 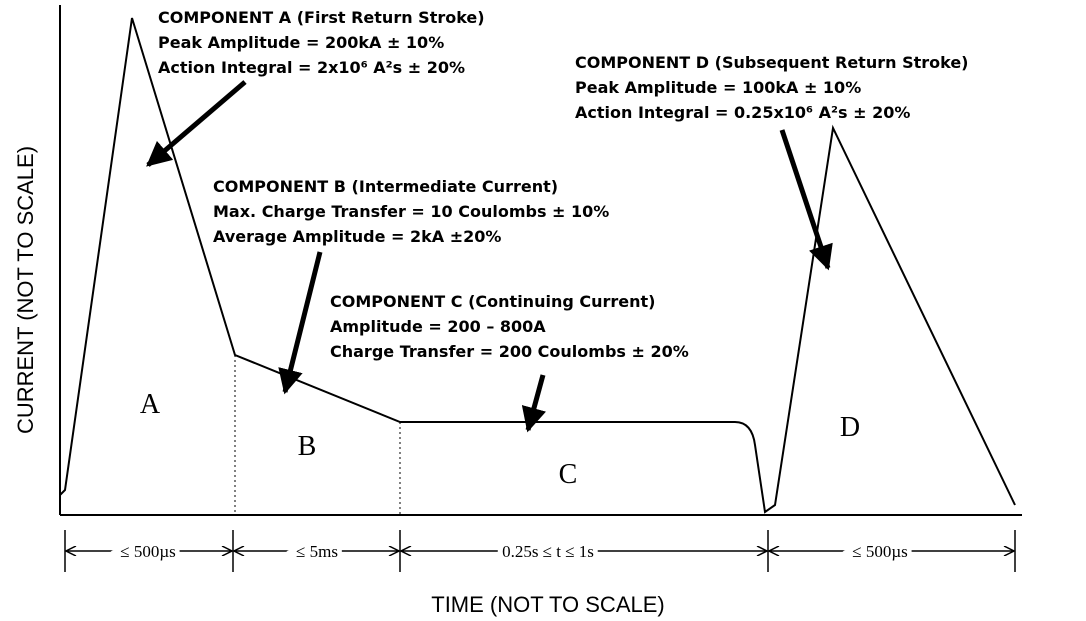 What do you see at coordinates (25, 290) in the screenshot?
I see `y-label: CURRENT (NOT TO SCALE)` at bounding box center [25, 290].